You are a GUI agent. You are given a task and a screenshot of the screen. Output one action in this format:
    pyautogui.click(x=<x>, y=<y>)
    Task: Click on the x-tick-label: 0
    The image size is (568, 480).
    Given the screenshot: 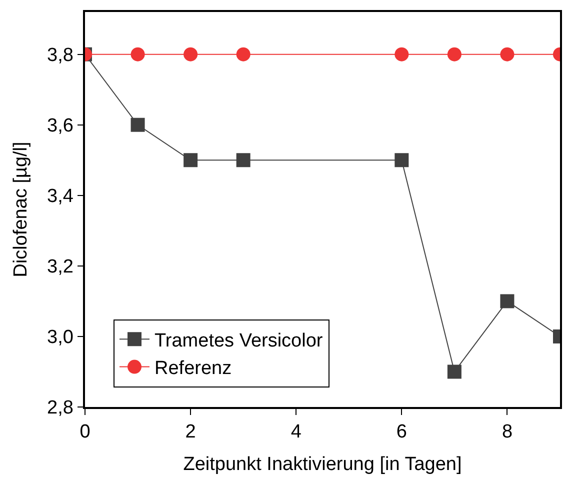 What is the action you would take?
    pyautogui.click(x=85, y=432)
    